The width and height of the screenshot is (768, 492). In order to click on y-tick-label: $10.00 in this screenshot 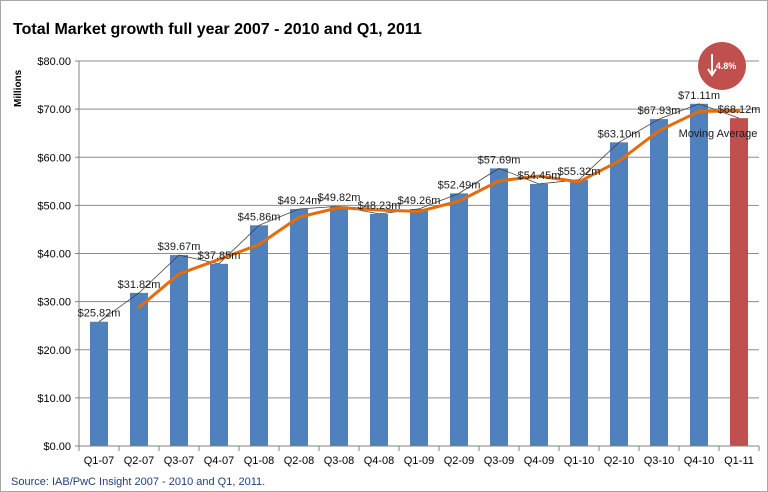, I will do `click(54, 399)`.